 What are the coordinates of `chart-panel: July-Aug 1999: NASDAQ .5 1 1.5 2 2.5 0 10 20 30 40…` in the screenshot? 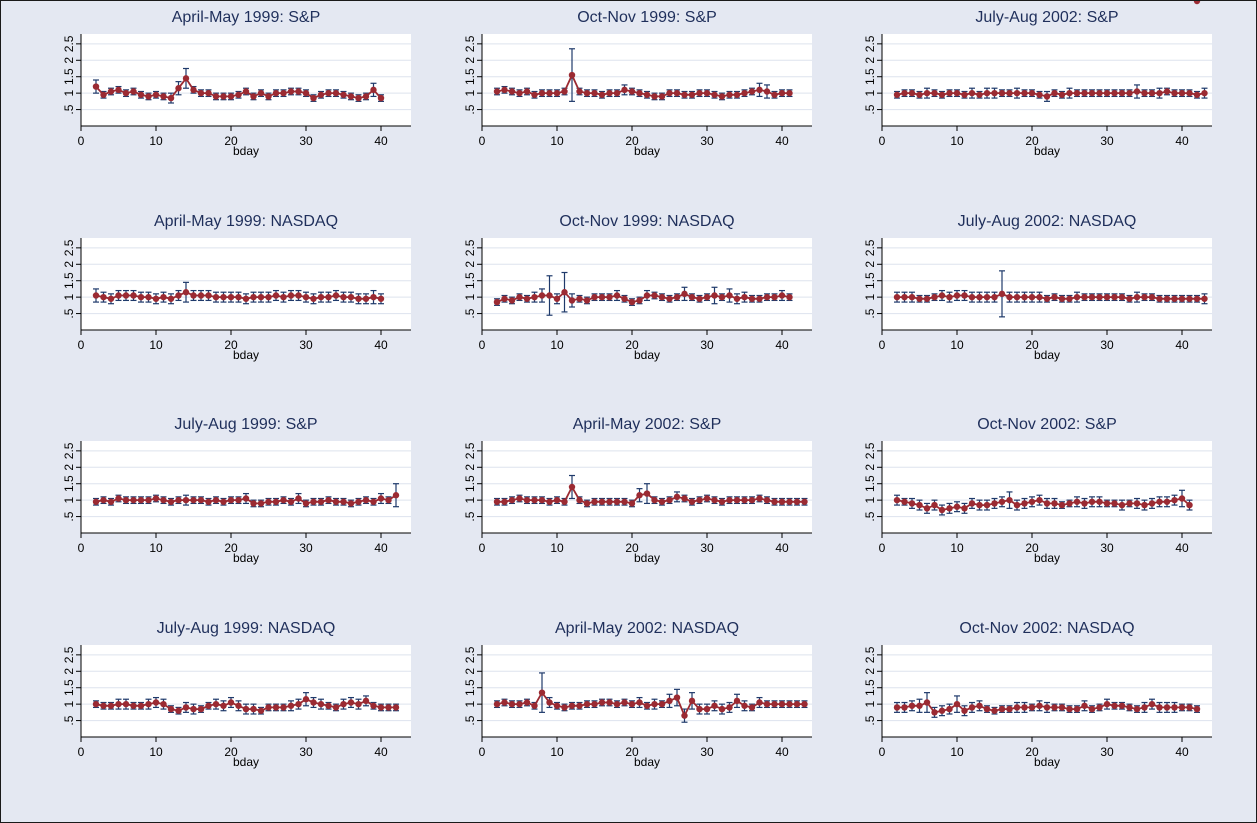 It's located at (236, 694).